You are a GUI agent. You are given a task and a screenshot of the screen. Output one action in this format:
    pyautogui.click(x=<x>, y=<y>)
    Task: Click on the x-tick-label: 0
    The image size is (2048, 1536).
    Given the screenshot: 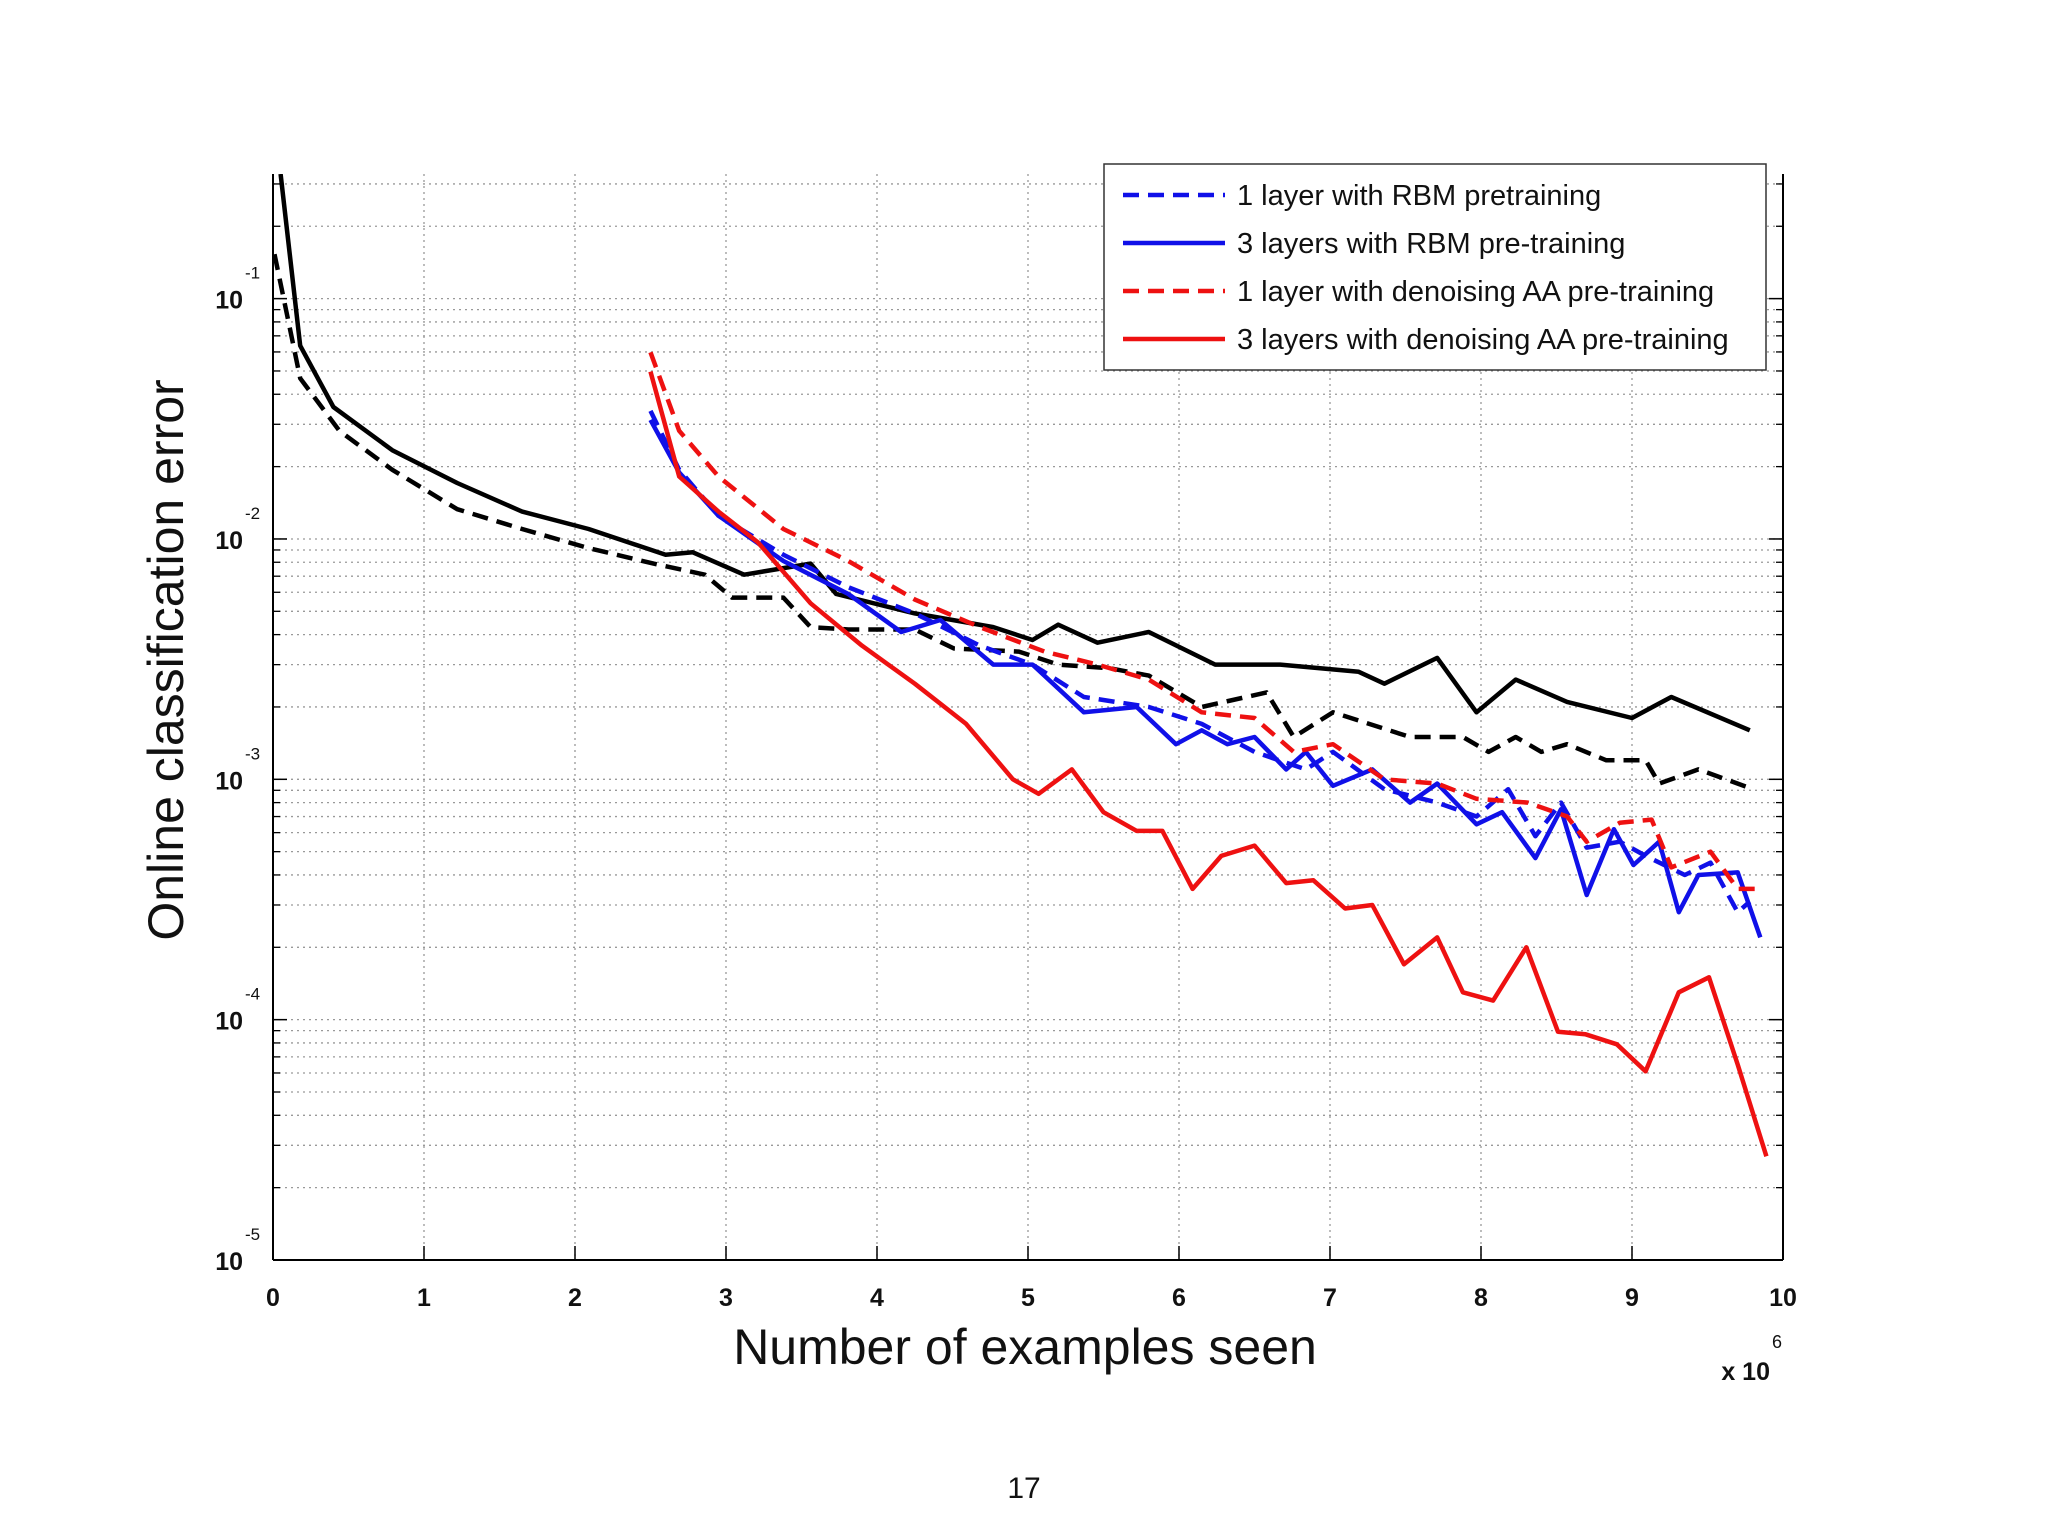 What is the action you would take?
    pyautogui.click(x=273, y=1298)
    